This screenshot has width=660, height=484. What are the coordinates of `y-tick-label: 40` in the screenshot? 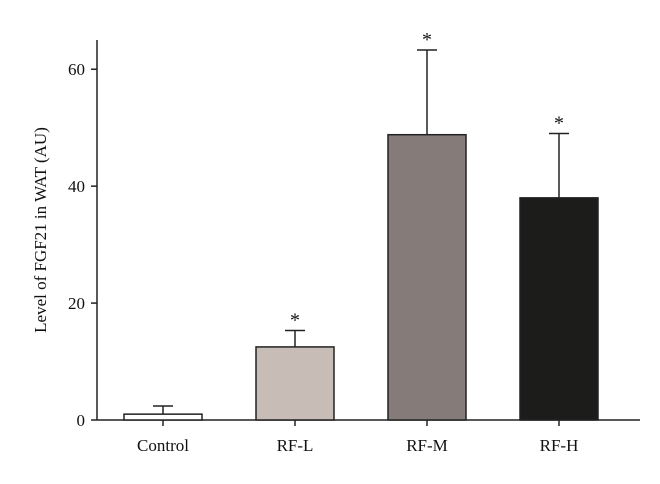 It's located at (76, 186).